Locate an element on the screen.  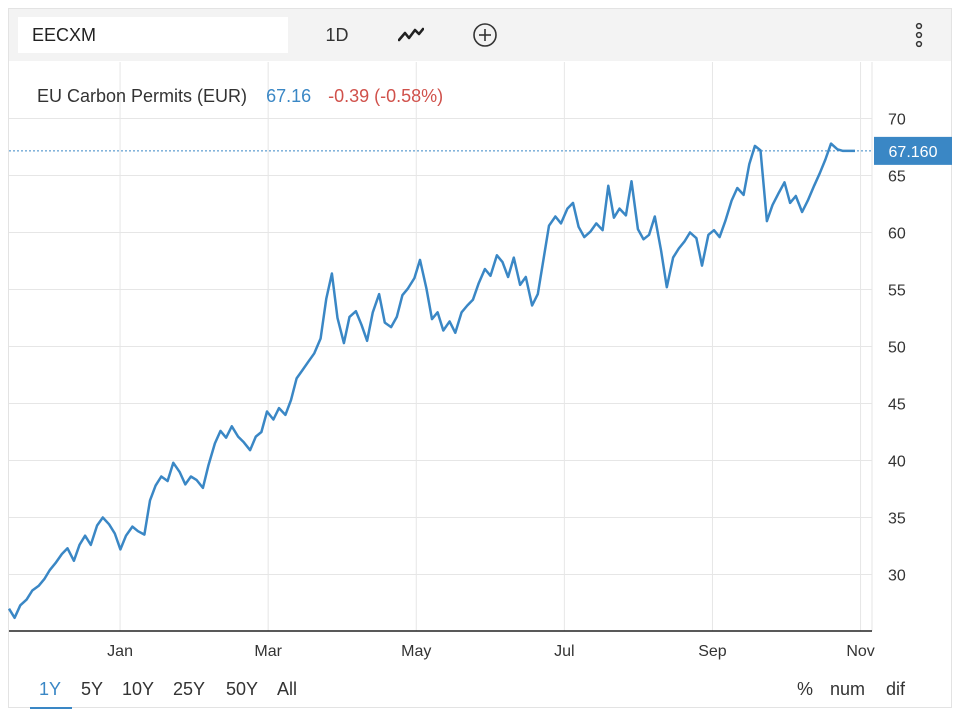
line-chart-icon is located at coordinates (411, 35).